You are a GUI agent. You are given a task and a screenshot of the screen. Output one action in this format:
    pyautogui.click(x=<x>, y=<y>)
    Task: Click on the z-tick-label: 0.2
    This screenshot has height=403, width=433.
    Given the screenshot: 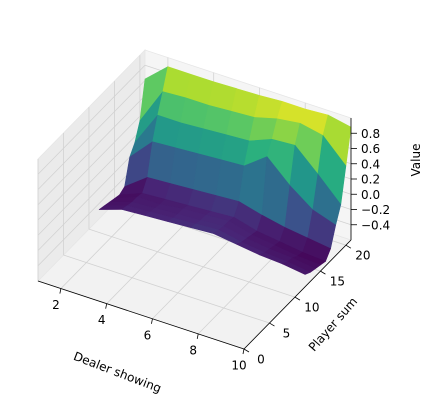 What is the action you would take?
    pyautogui.click(x=370, y=180)
    